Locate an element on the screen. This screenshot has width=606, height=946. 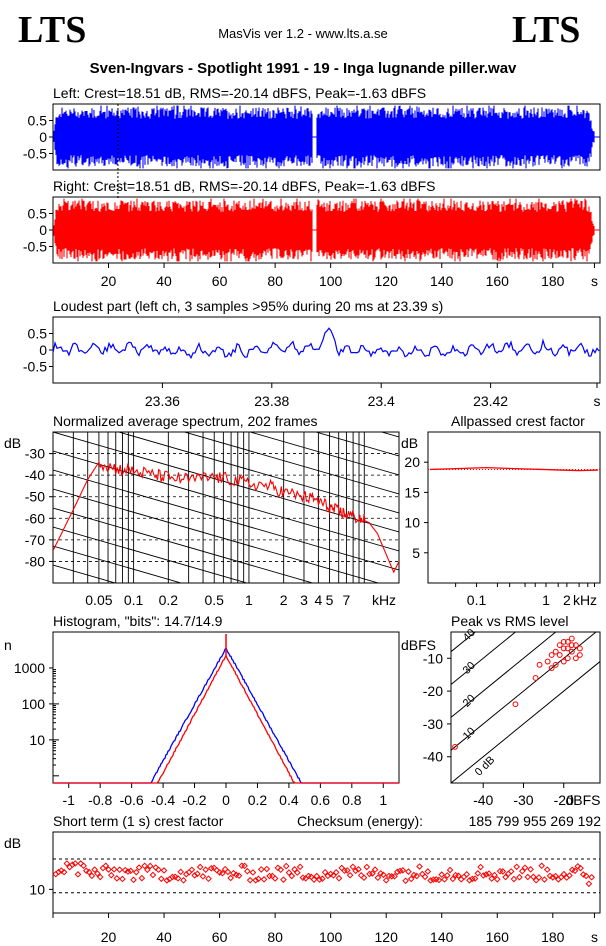
loudest-xtick-label: 23.38 is located at coordinates (271, 401).